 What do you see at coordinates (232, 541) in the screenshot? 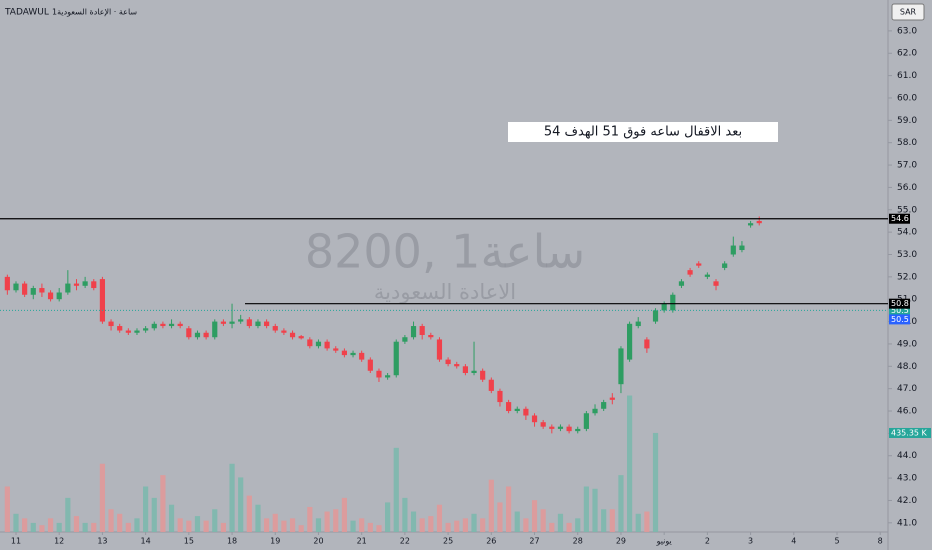
I see `x-tick-label: 18` at bounding box center [232, 541].